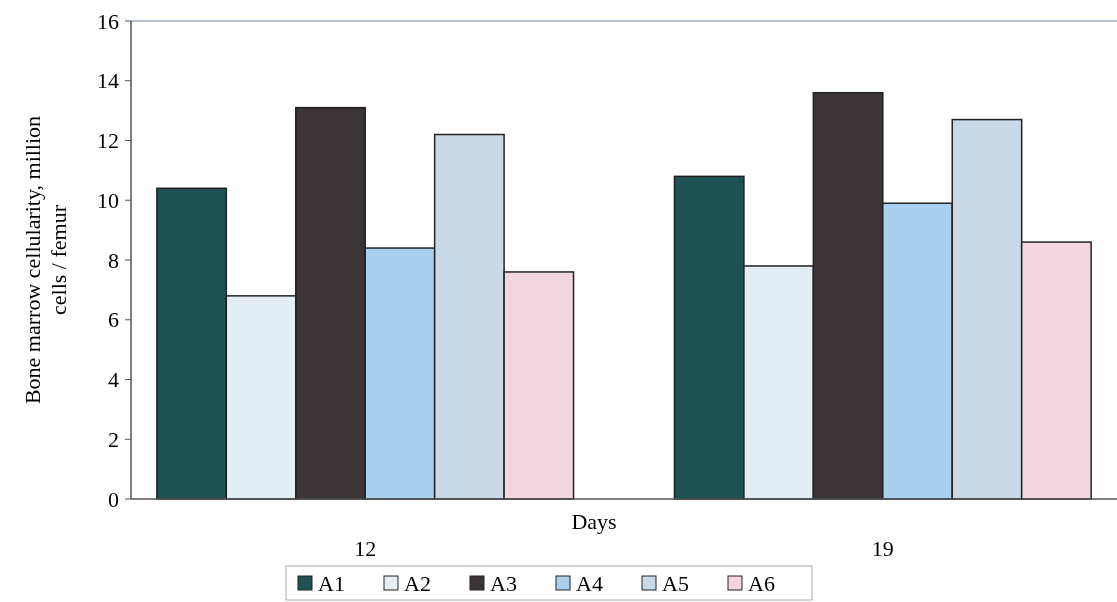 The image size is (1117, 602). I want to click on legend-label: A3, so click(503, 583).